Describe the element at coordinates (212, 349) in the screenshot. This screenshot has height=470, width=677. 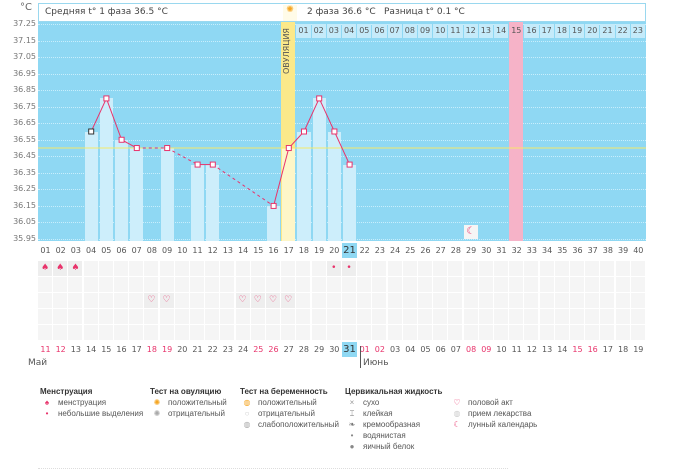
I see `calendar-date: 22` at that location.